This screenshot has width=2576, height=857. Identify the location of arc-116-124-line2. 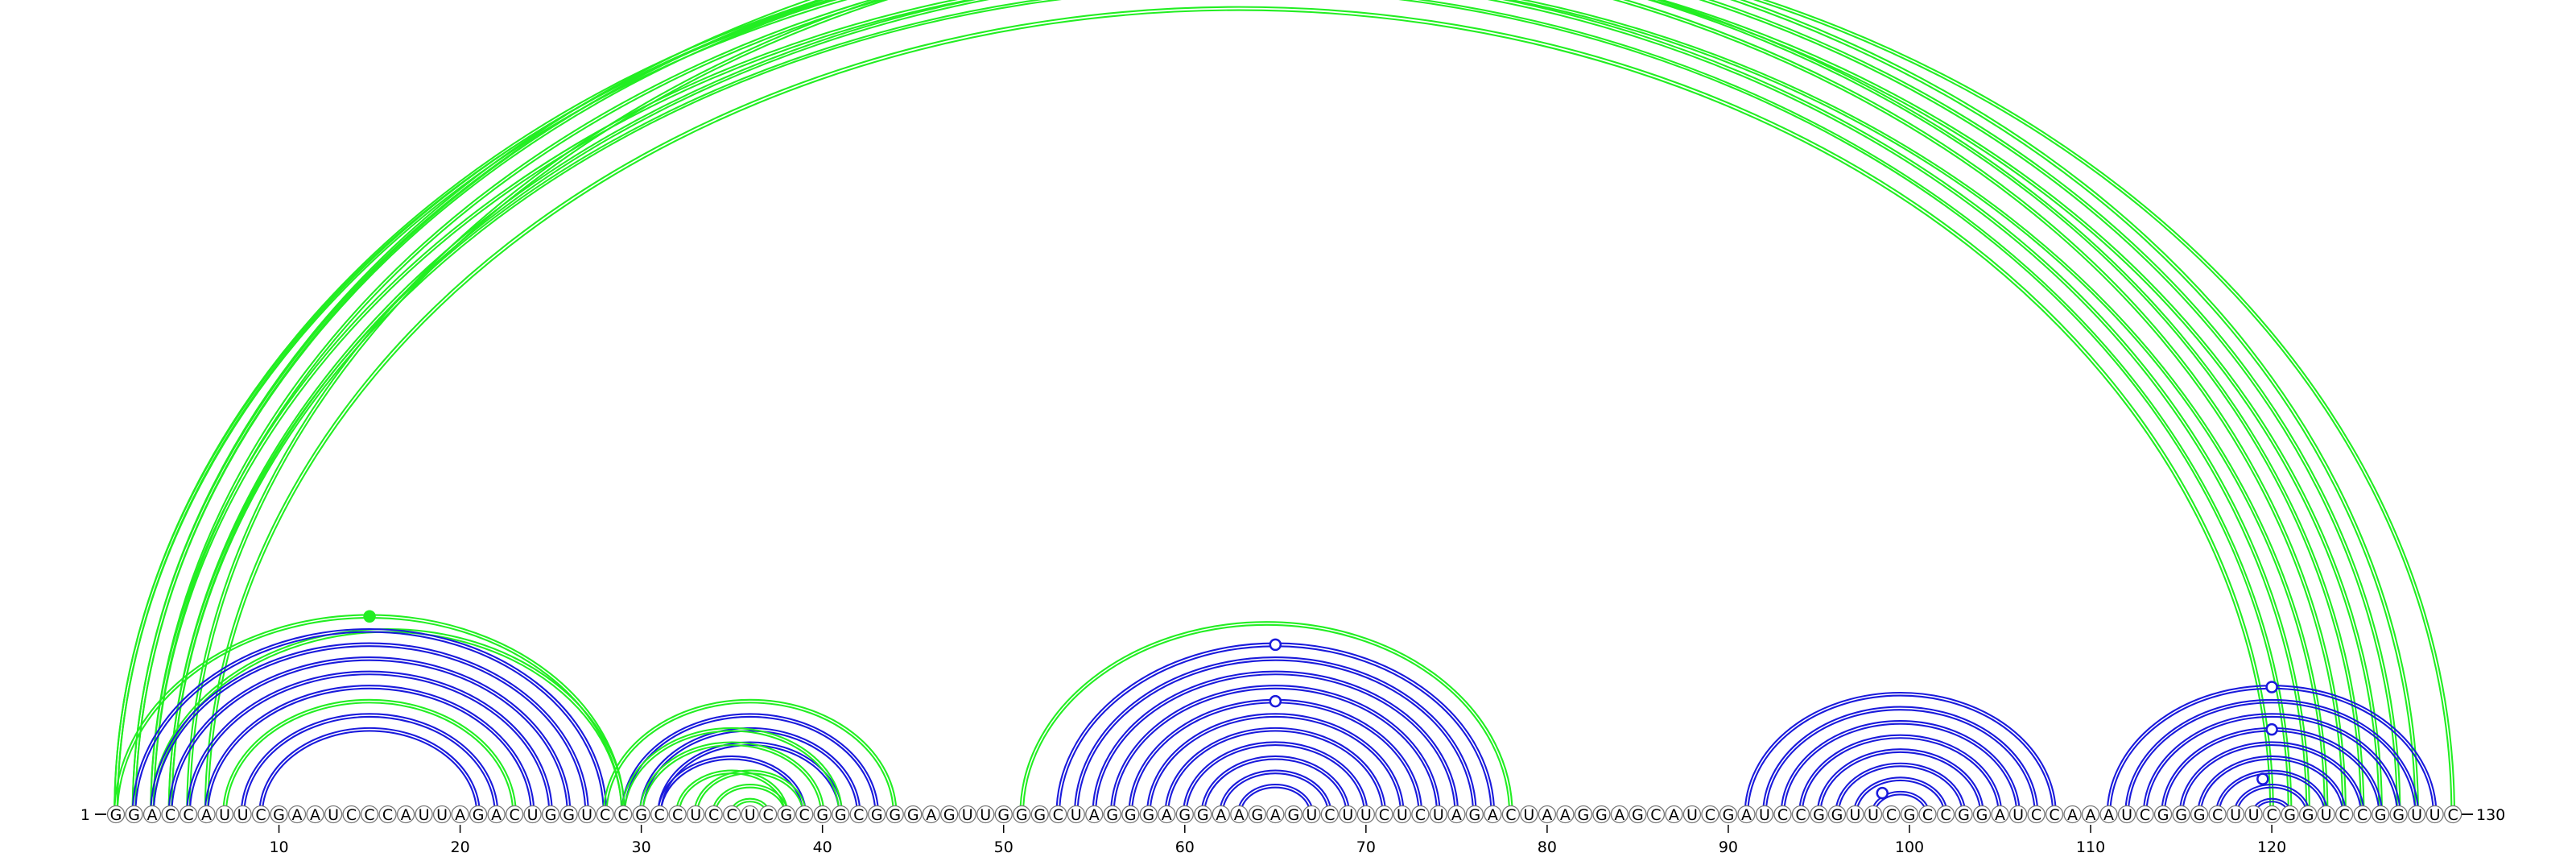
(2272, 785).